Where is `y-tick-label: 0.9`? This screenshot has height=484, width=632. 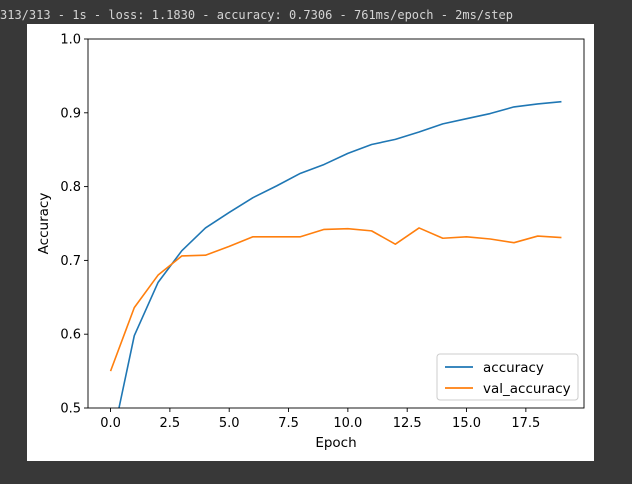 y-tick-label: 0.9 is located at coordinates (70, 113).